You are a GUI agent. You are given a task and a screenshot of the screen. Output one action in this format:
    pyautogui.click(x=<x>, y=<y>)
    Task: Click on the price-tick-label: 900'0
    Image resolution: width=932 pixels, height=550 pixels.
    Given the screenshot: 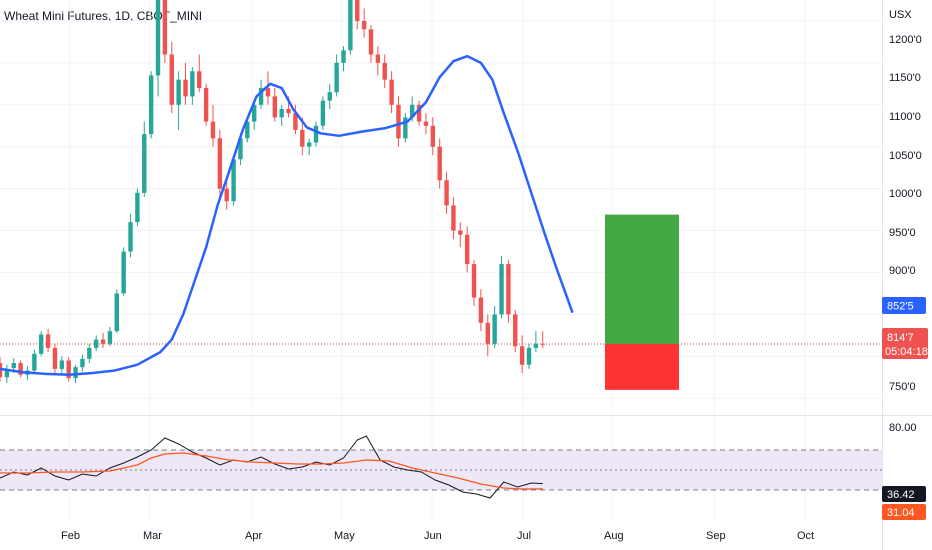 What is the action you would take?
    pyautogui.click(x=902, y=271)
    